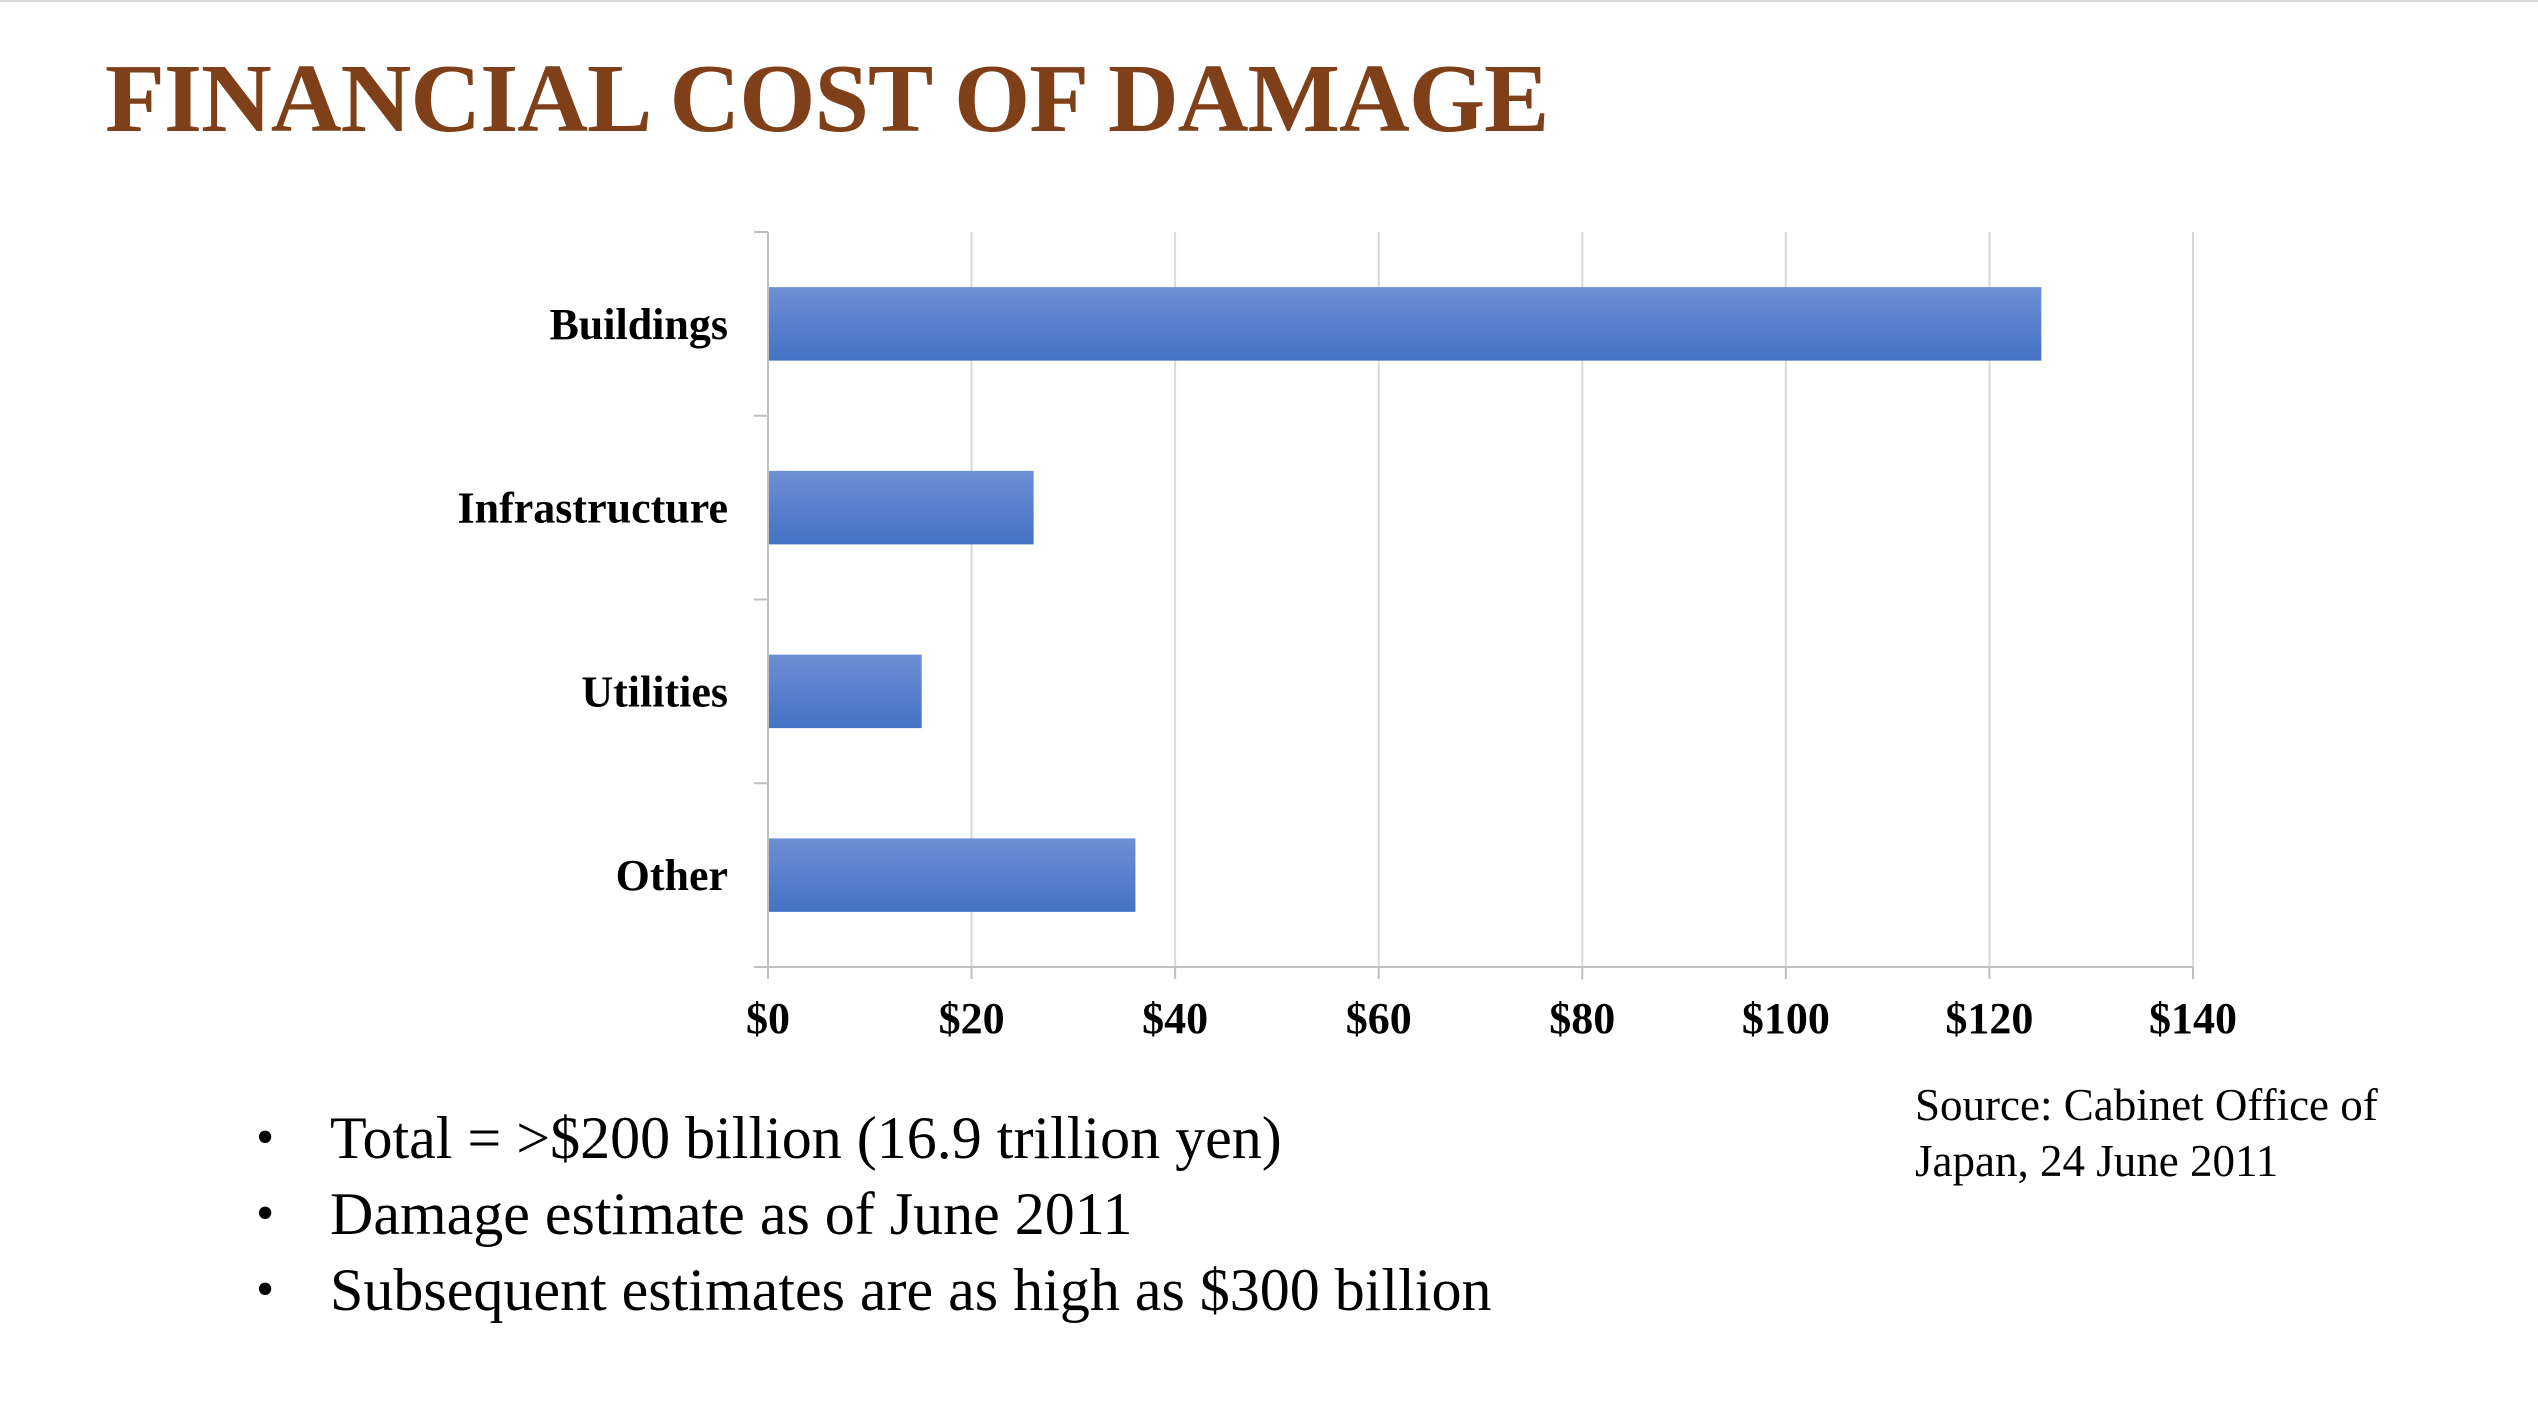  What do you see at coordinates (768, 1018) in the screenshot?
I see `x-tick-label: $0` at bounding box center [768, 1018].